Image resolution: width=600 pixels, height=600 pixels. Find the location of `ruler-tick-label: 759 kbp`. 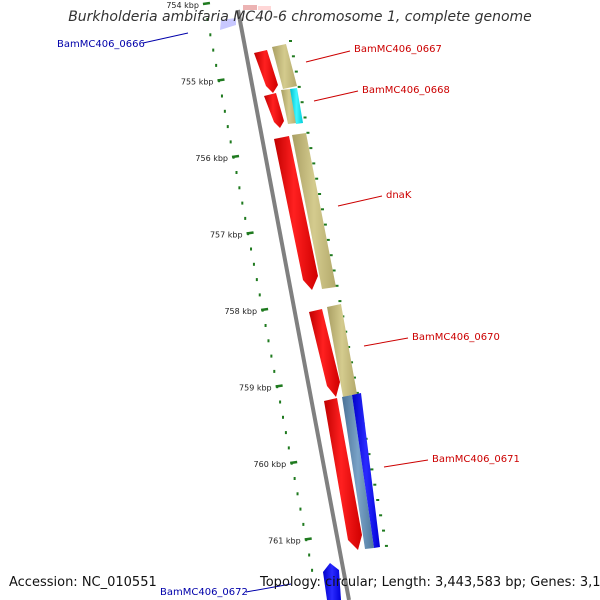

ruler-tick-label: 759 kbp is located at coordinates (255, 388).